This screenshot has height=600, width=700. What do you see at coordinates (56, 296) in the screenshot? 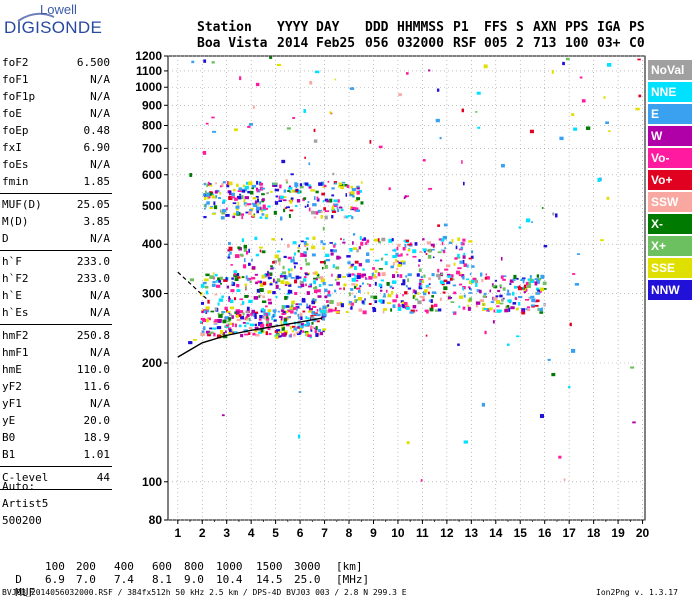
I see `param-row: h`E N/A` at bounding box center [56, 296].